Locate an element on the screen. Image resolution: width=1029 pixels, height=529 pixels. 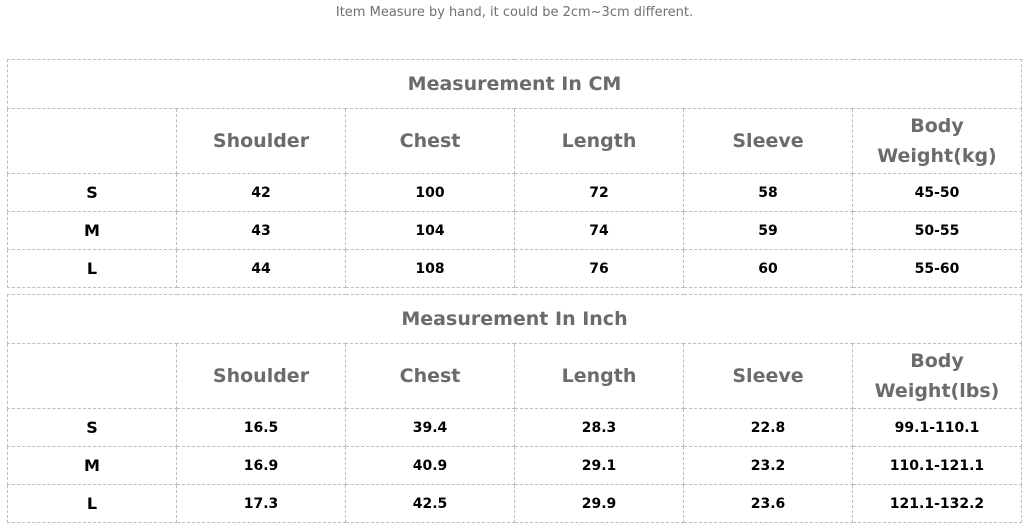
table-row: L 17.3 42.5 29.9 23.6 121.1-132.2 is located at coordinates (514, 503).